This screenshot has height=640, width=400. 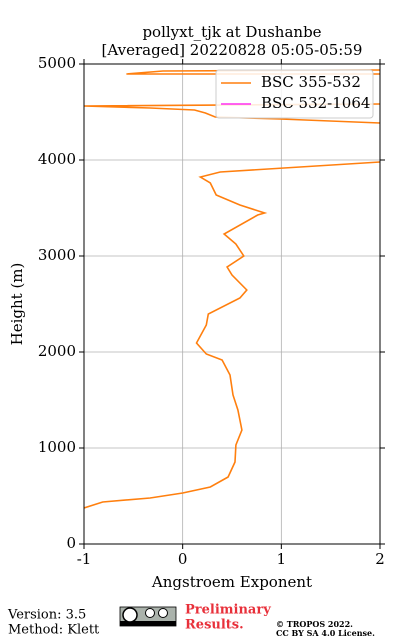 I want to click on x-tick-label: 0, so click(x=183, y=559).